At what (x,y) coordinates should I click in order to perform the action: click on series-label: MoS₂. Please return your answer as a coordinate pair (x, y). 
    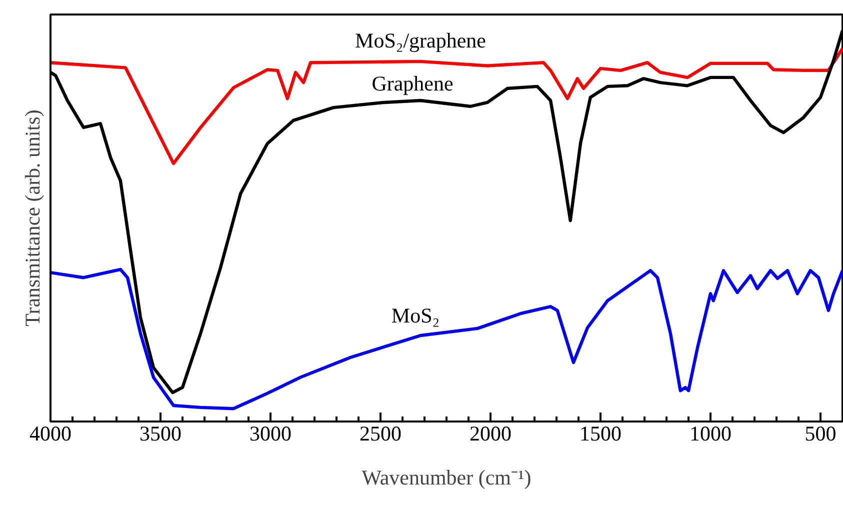
    Looking at the image, I should click on (415, 316).